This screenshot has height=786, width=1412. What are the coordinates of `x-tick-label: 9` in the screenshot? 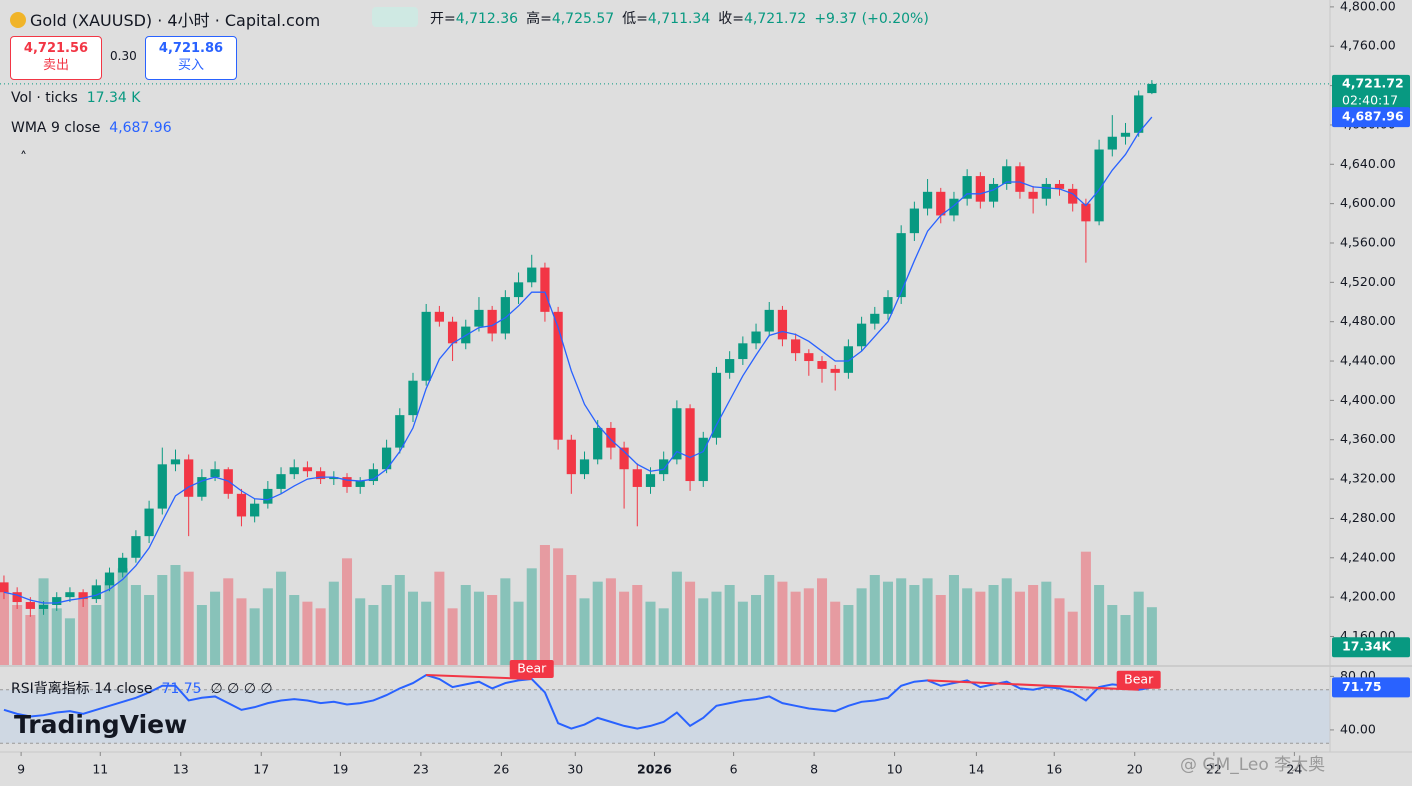 It's located at (21, 769).